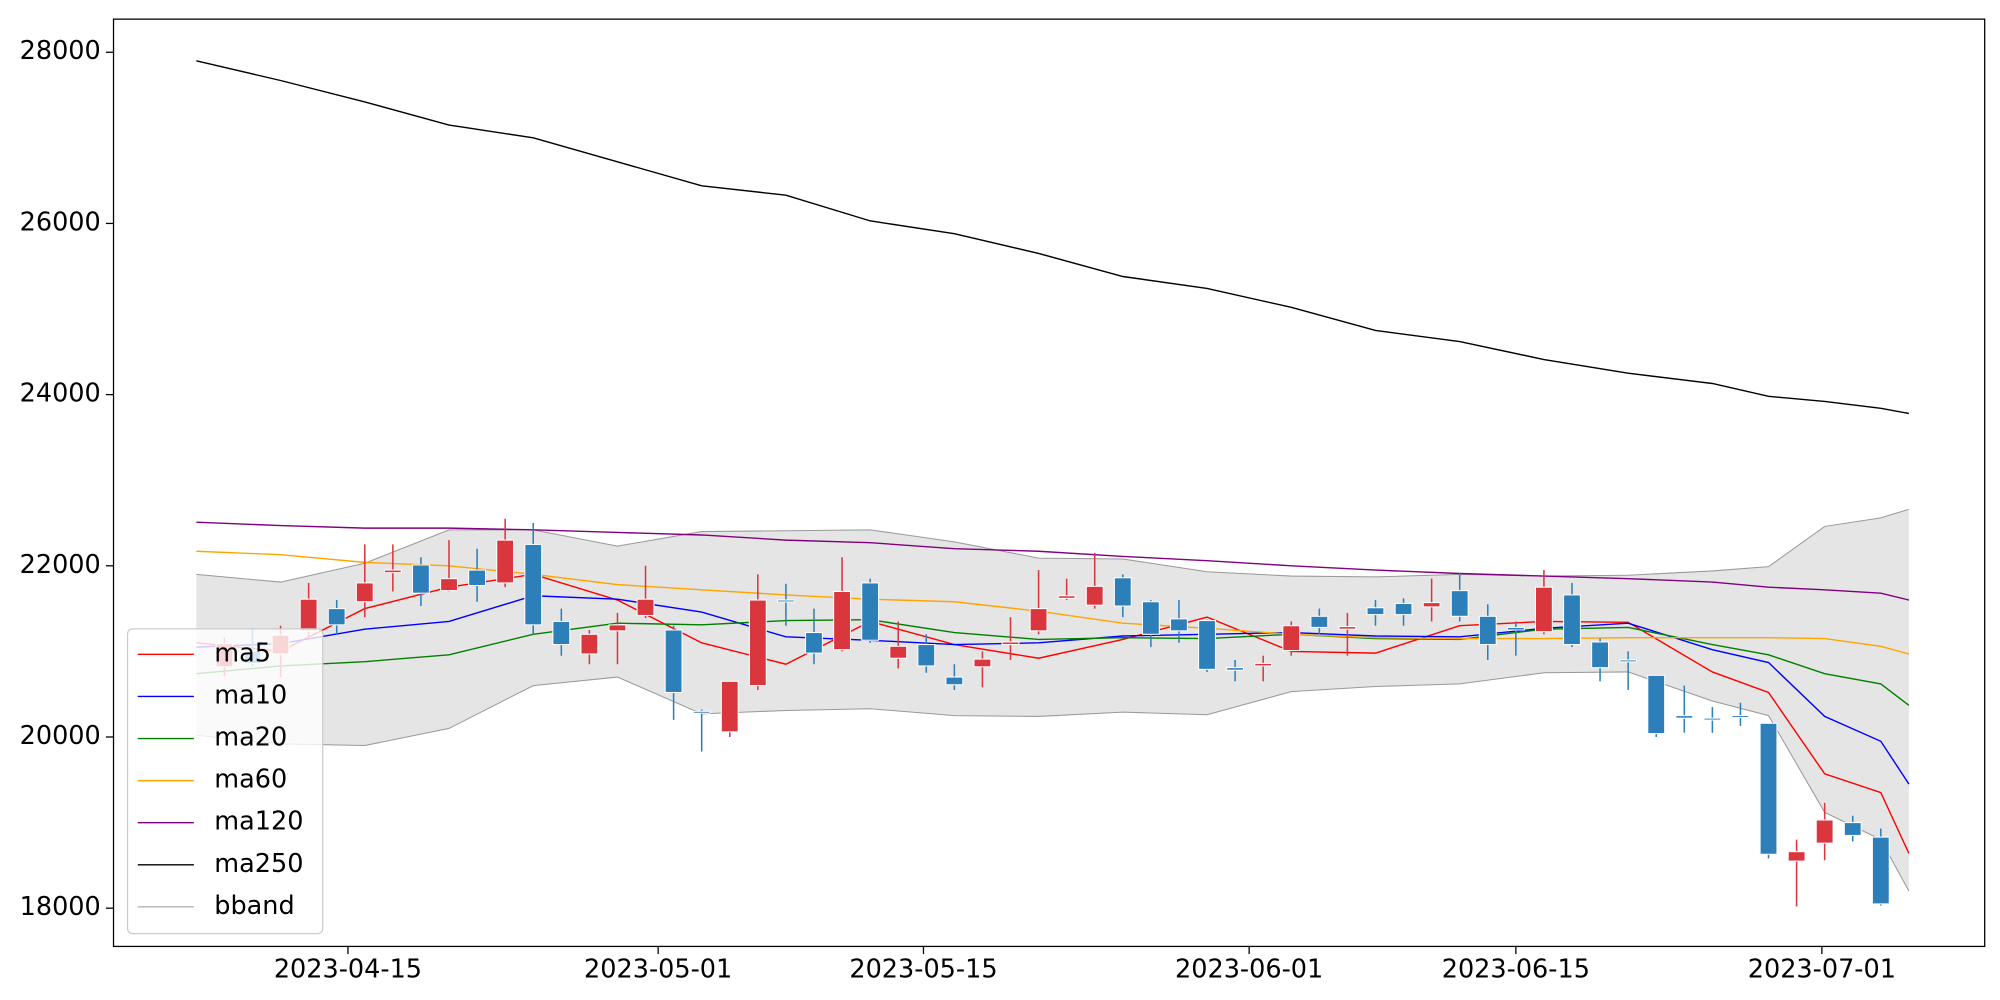  I want to click on x-tick-label: 2023-04-15, so click(348, 970).